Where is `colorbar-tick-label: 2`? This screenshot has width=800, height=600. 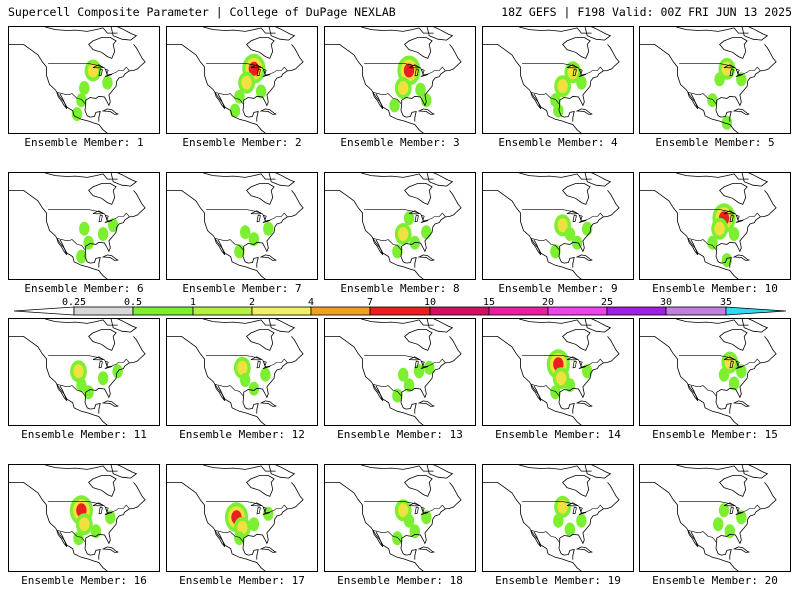 colorbar-tick-label: 2 is located at coordinates (252, 302).